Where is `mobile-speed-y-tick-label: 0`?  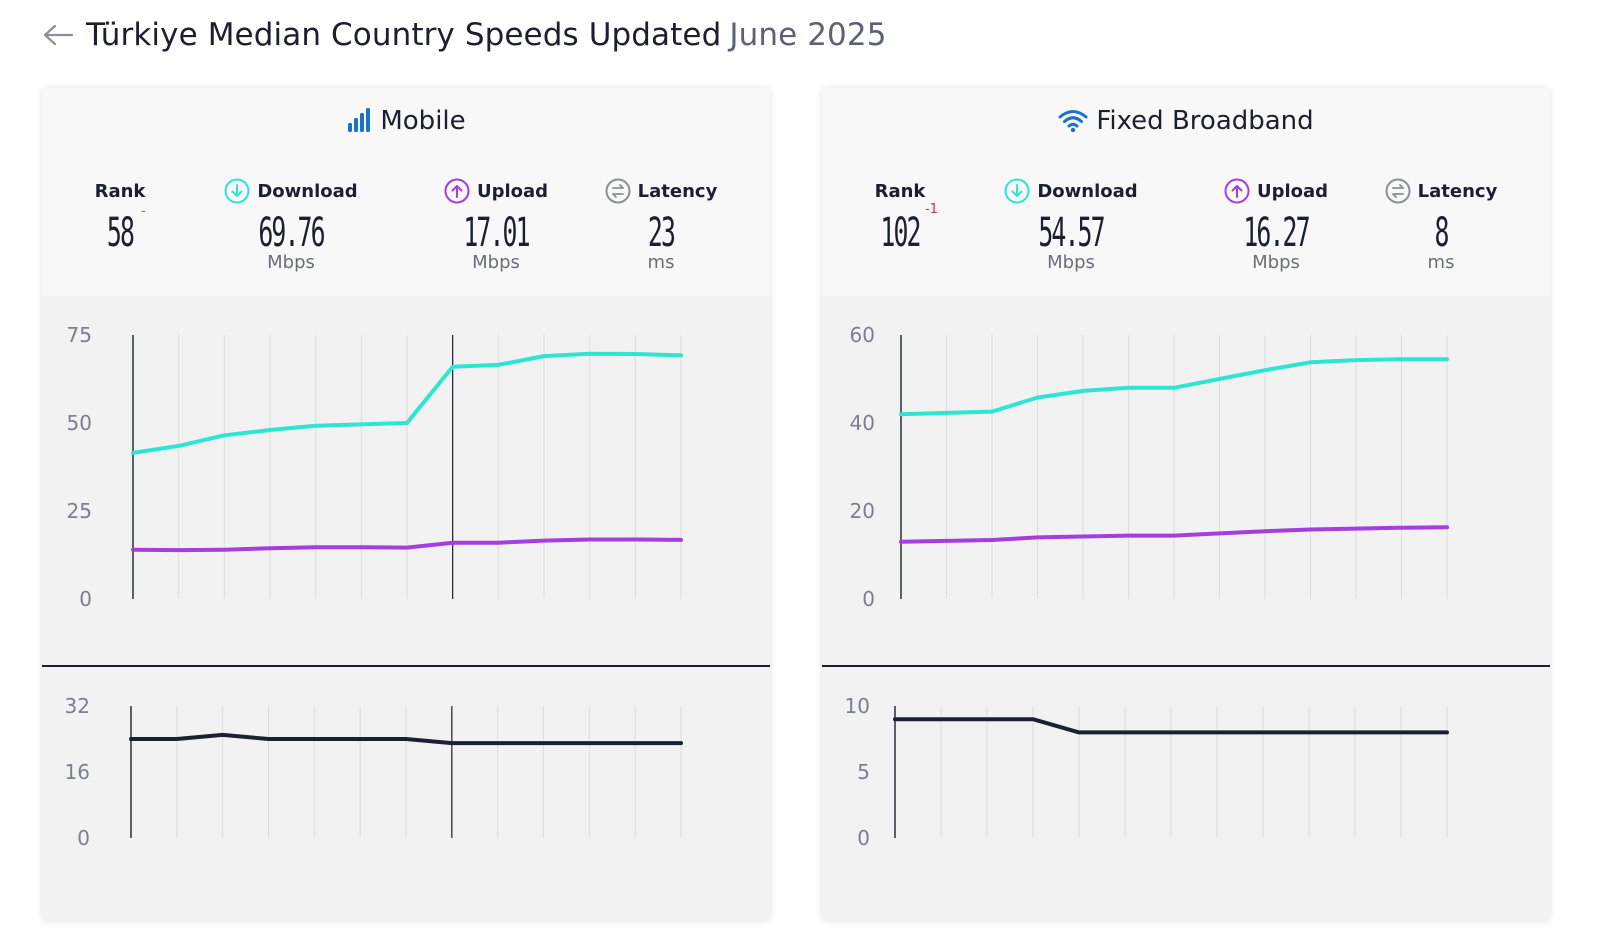
mobile-speed-y-tick-label: 0 is located at coordinates (85, 599).